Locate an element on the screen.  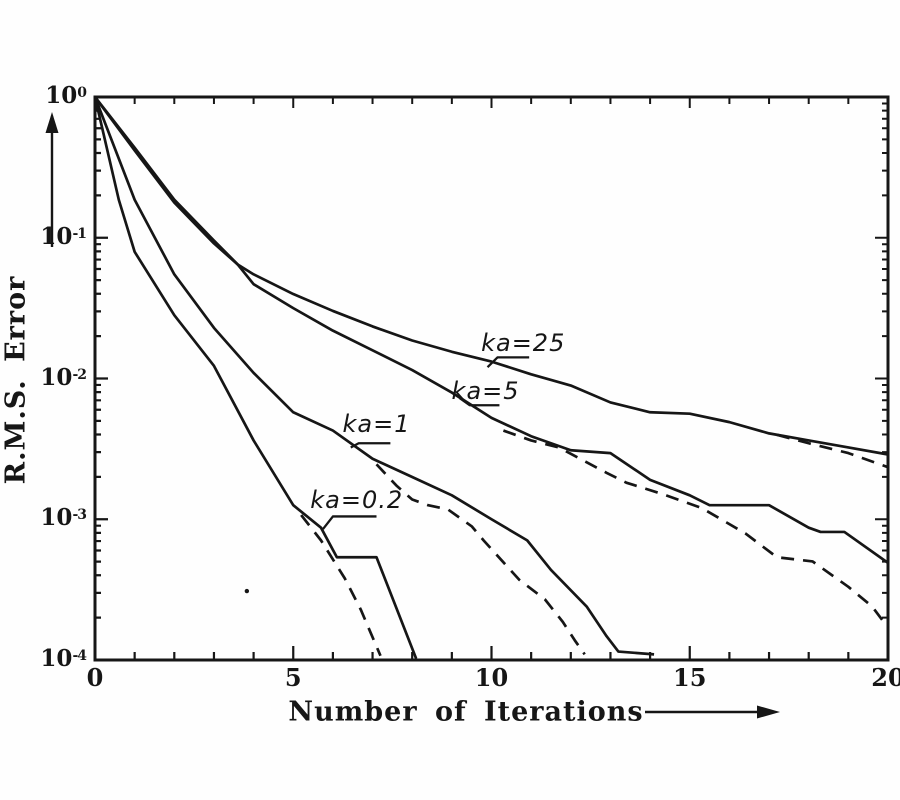
series-ka1-dashed is located at coordinates (480, 559).